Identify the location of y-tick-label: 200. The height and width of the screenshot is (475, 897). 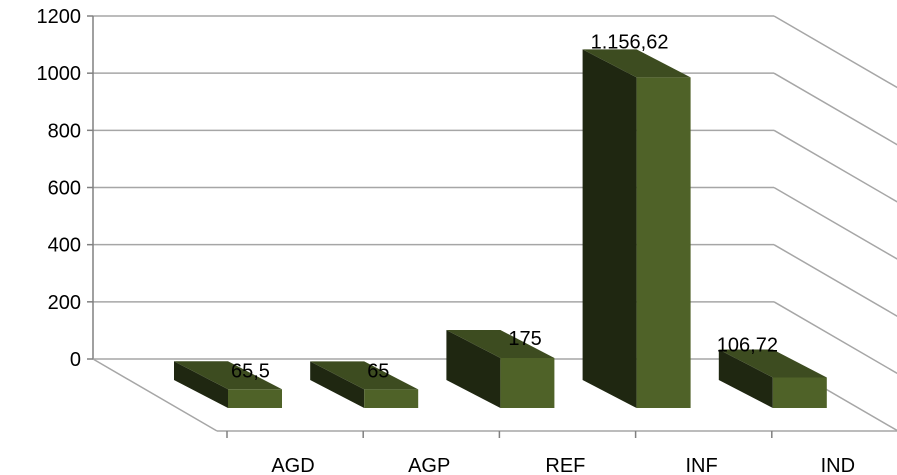
(64, 303).